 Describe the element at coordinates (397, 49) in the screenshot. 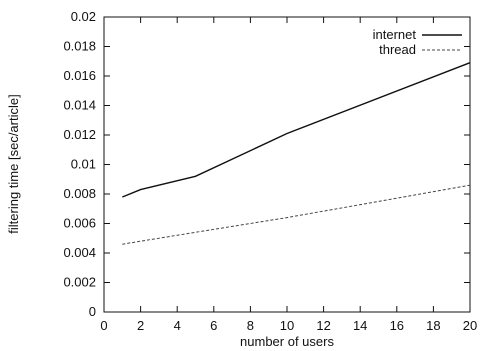

I see `legend-label-thread: thread` at that location.